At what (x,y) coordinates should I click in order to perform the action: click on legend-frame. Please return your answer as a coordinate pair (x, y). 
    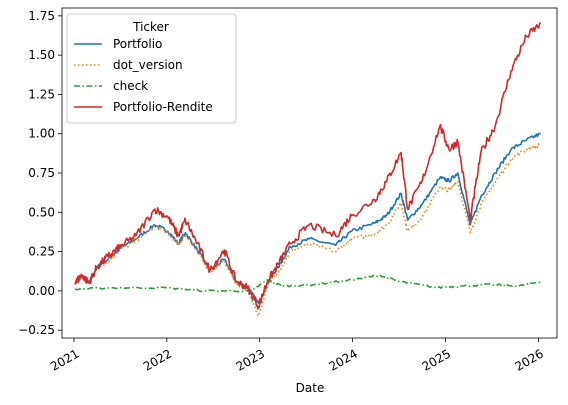
    Looking at the image, I should click on (151, 68).